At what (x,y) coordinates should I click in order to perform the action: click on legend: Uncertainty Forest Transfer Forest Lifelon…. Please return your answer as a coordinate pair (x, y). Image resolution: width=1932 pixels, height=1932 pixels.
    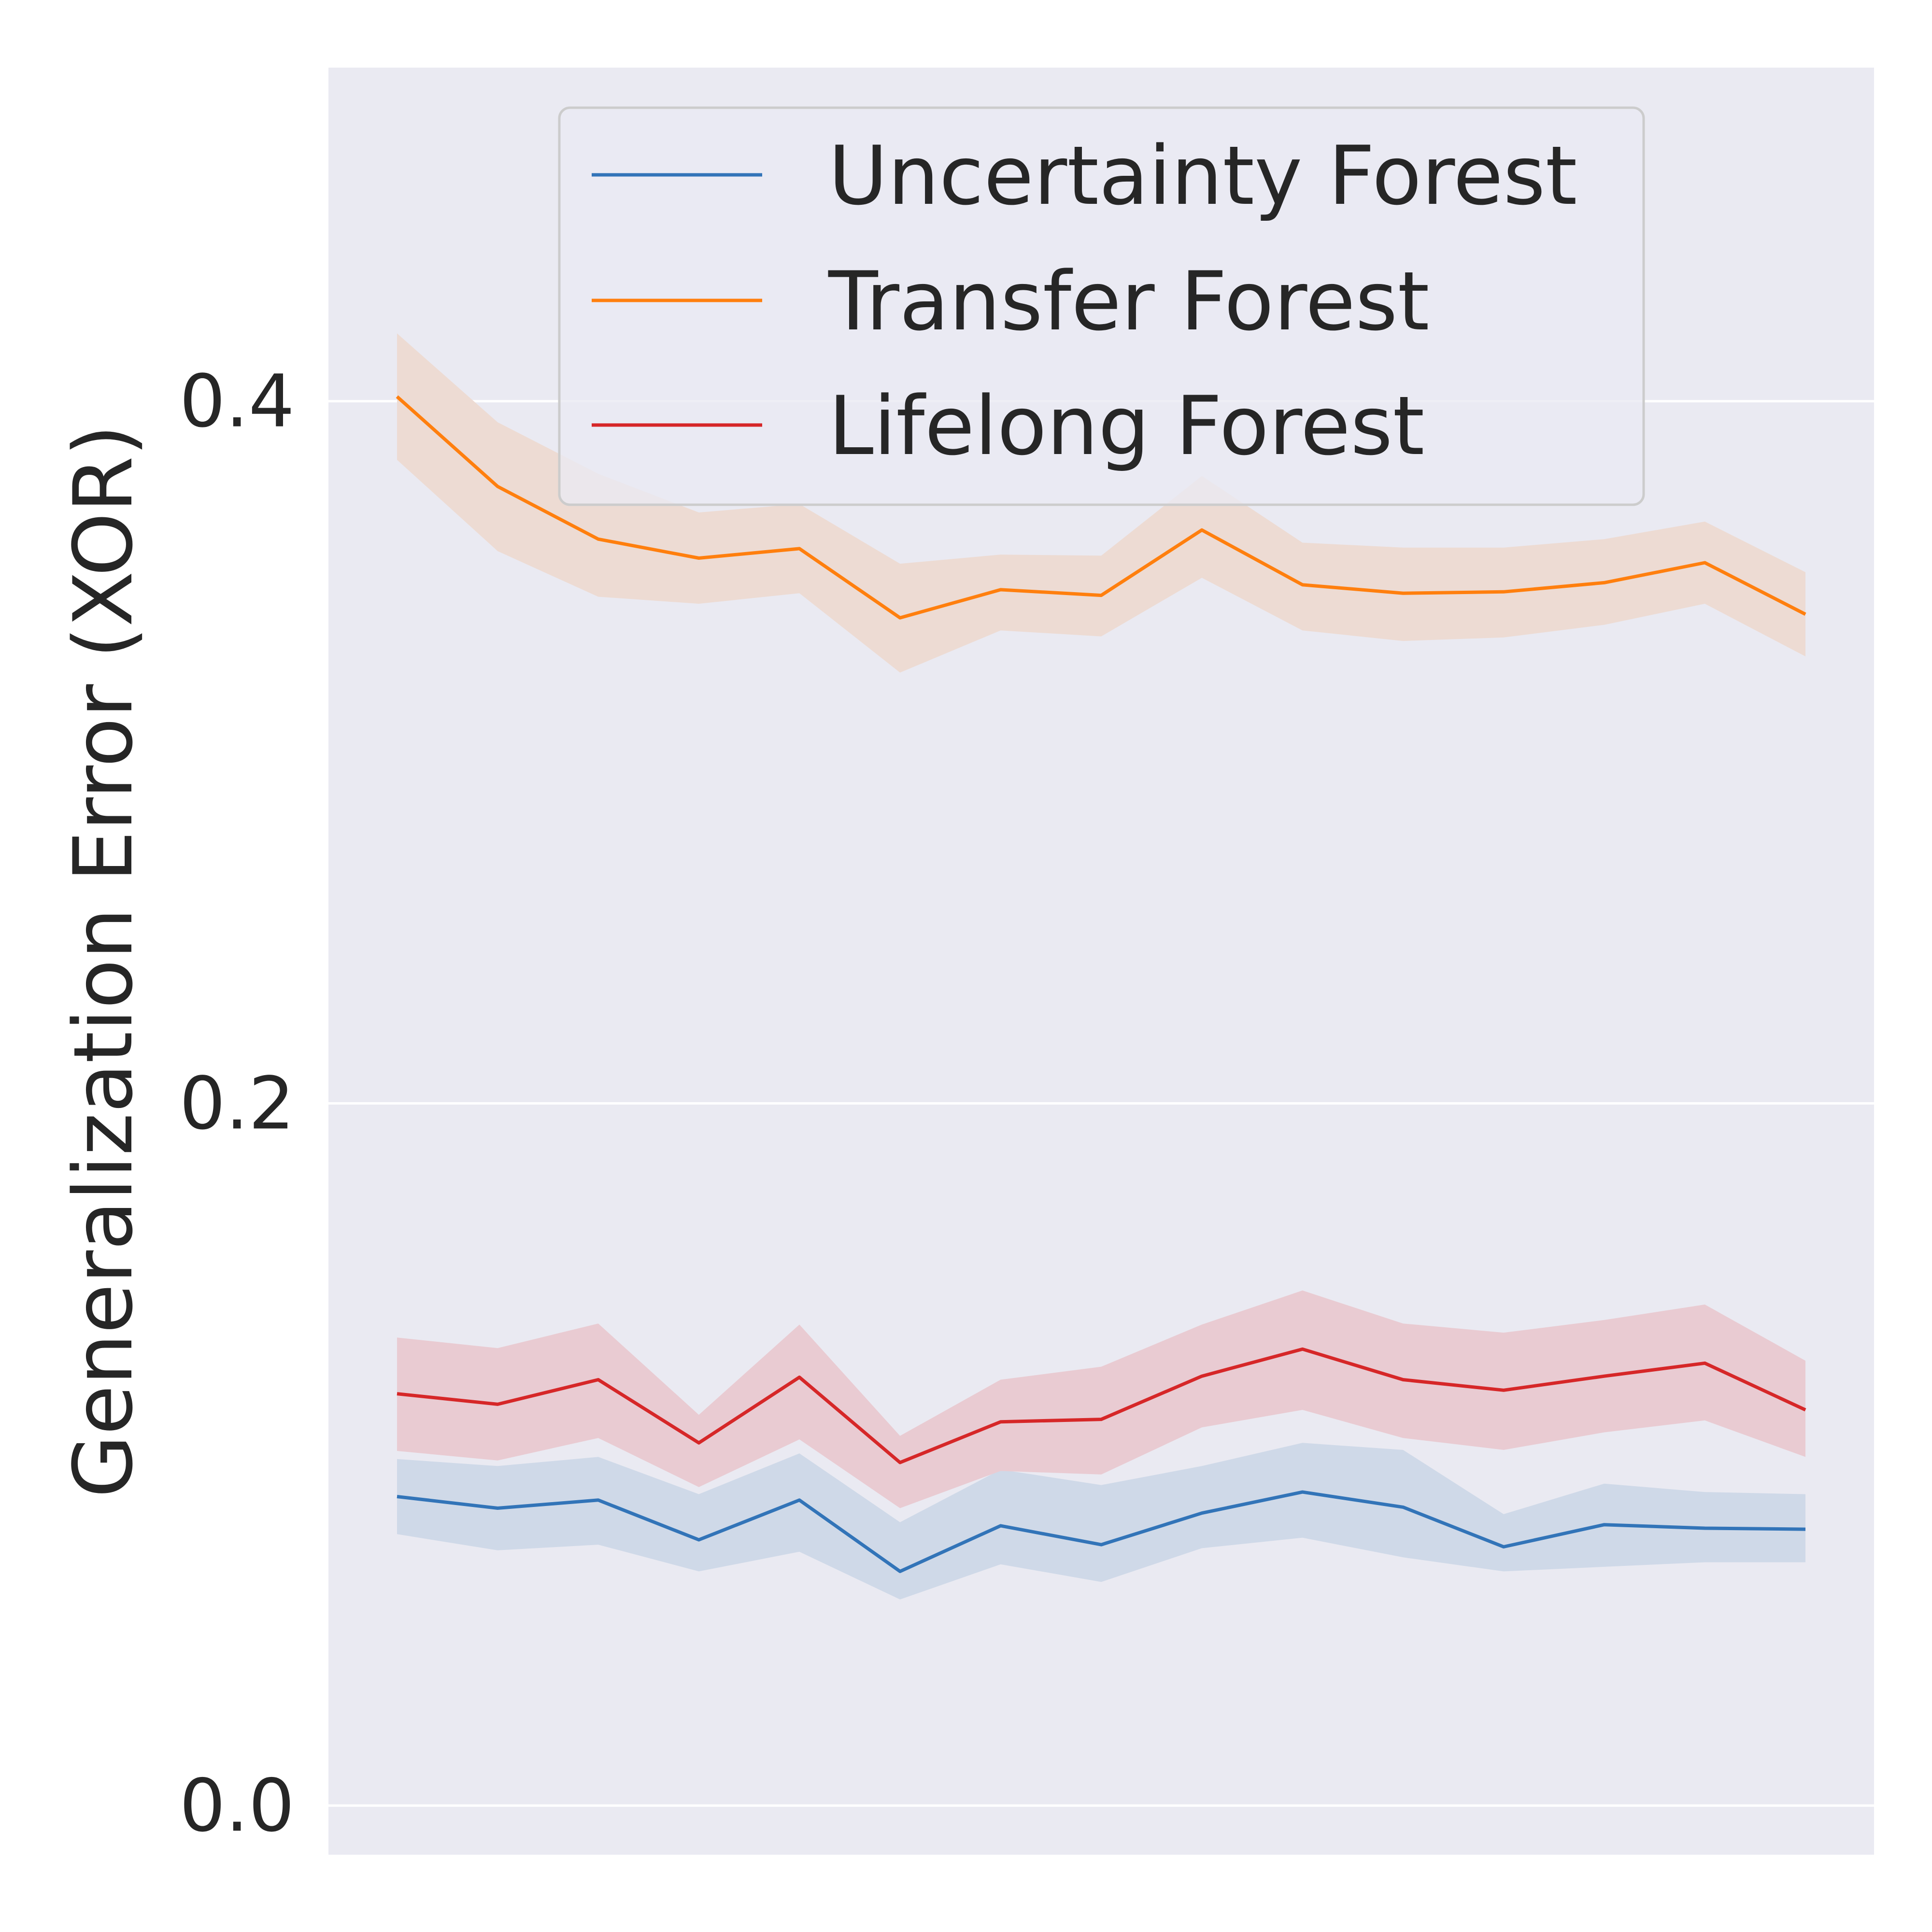
    Looking at the image, I should click on (1101, 306).